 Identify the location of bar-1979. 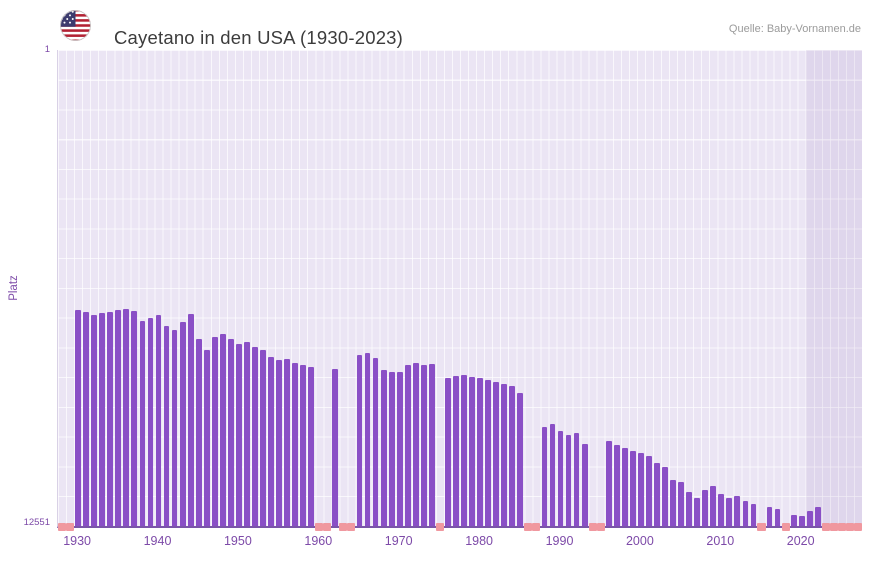
(472, 451).